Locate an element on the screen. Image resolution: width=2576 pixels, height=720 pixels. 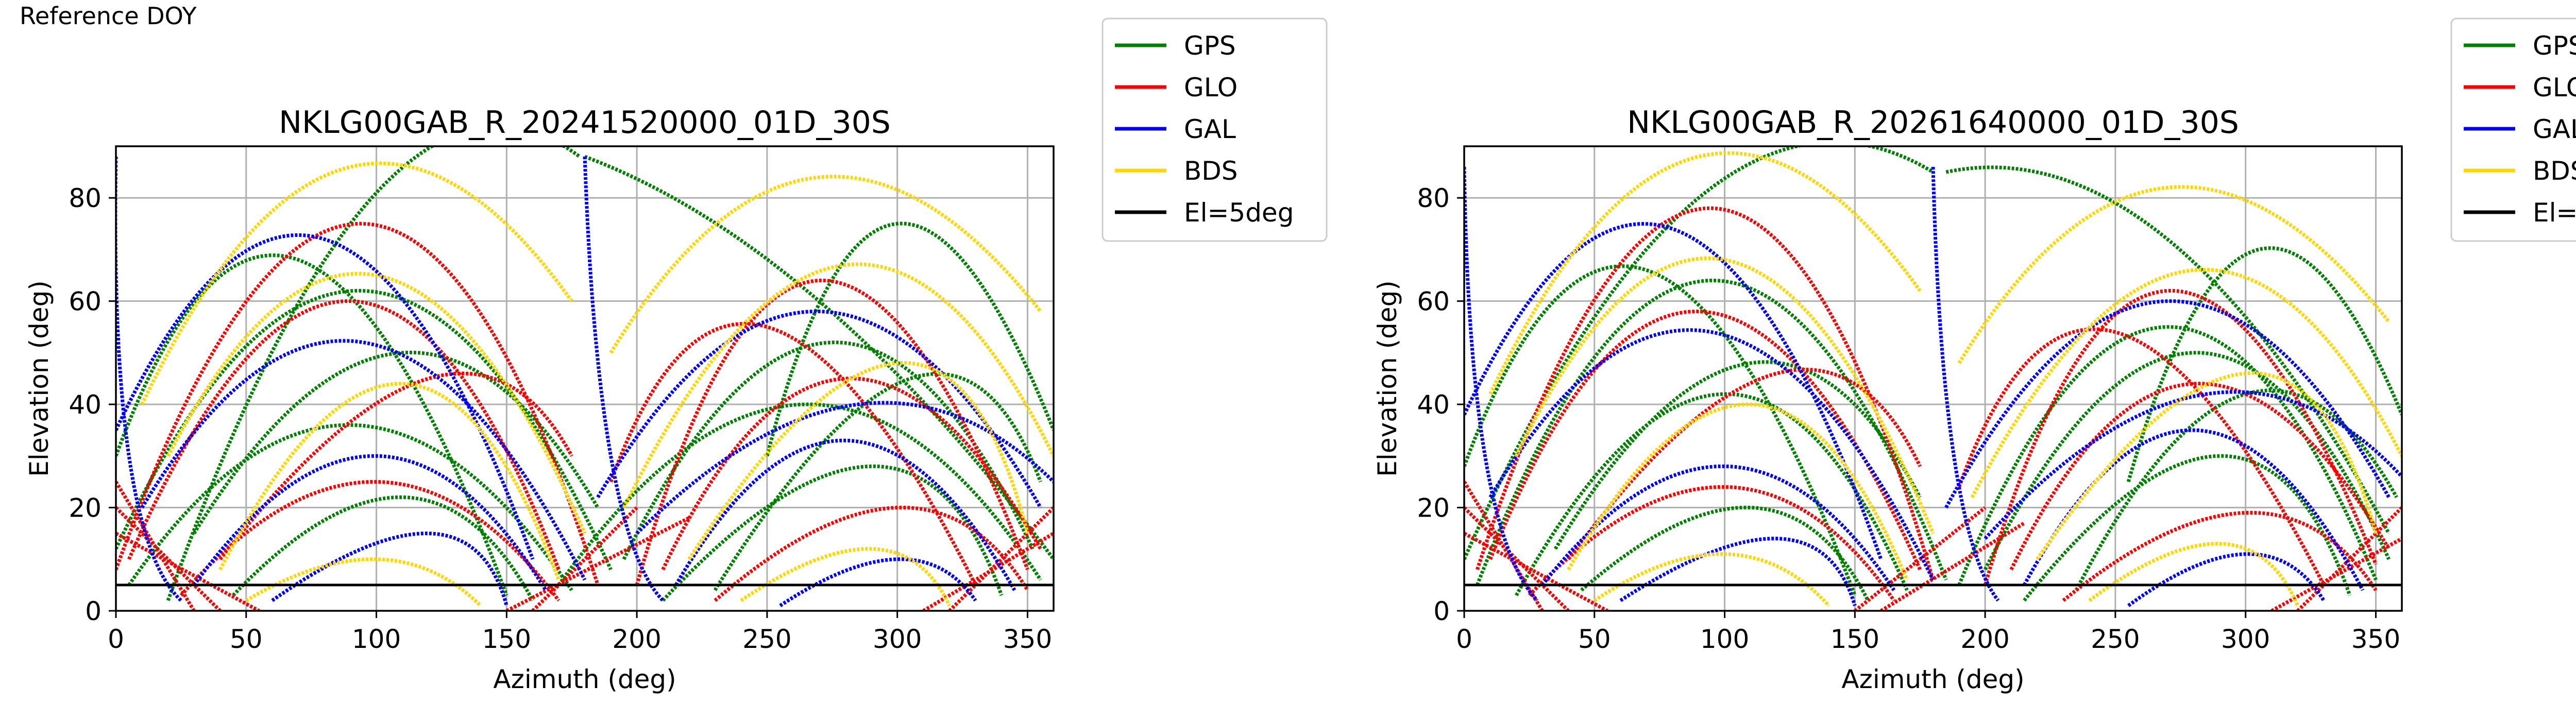
legend-frame is located at coordinates (1214, 130).